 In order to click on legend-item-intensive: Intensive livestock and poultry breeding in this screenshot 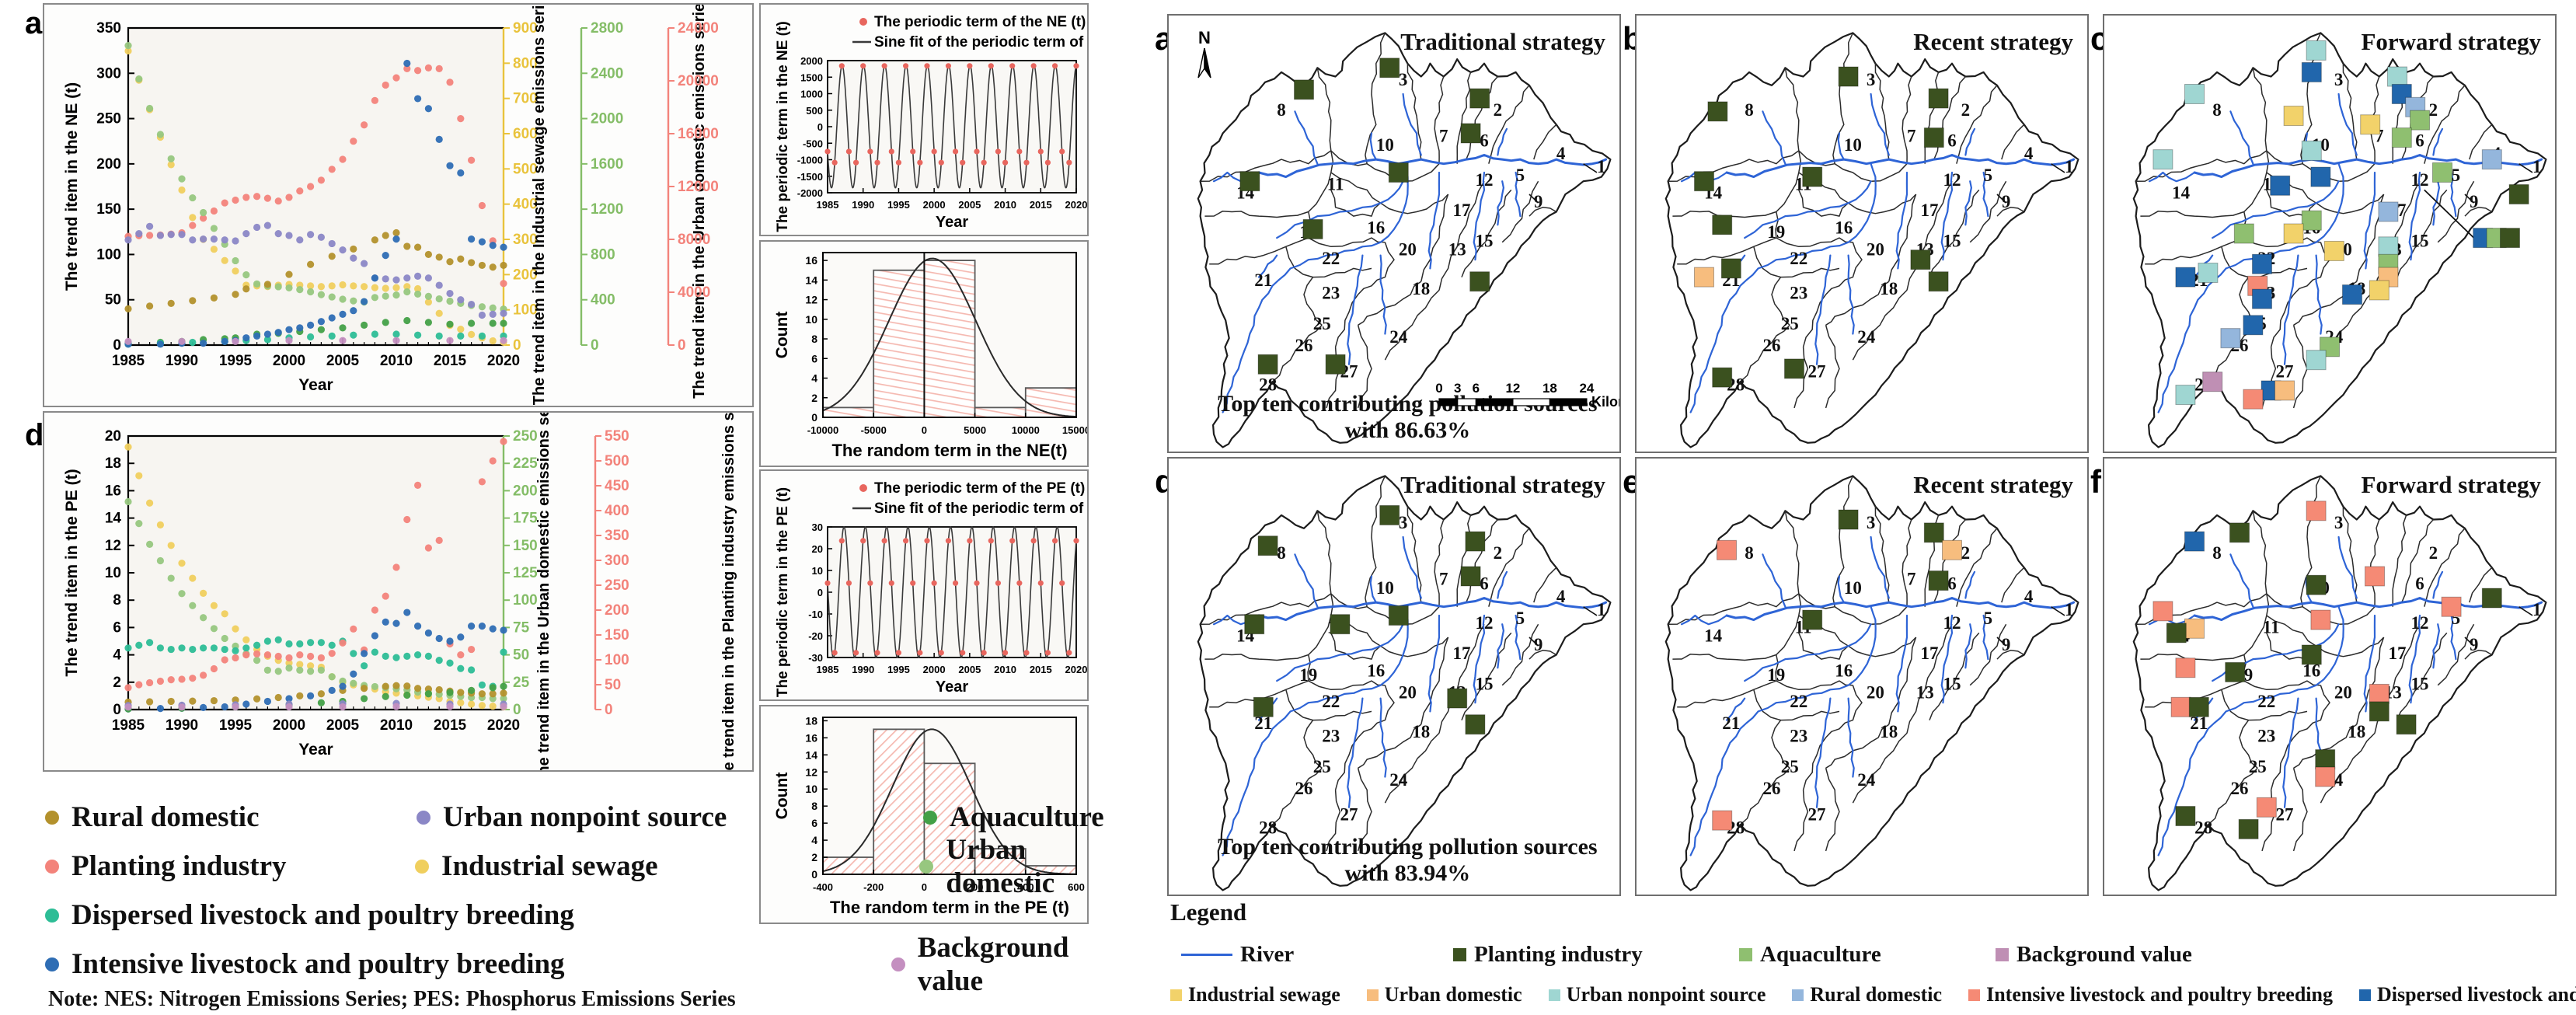, I will do `click(2150, 994)`.